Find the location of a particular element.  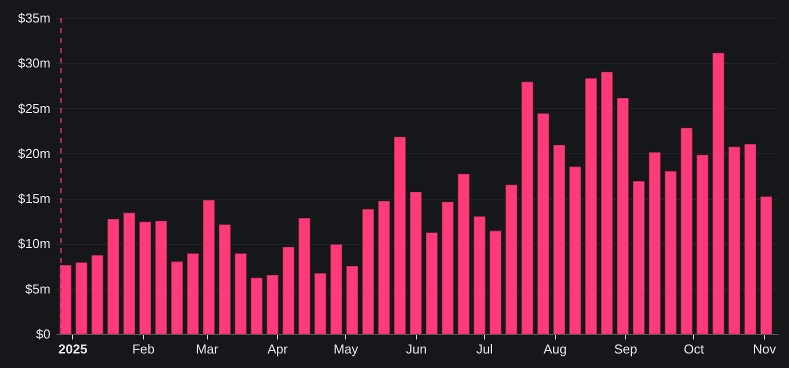

x-tick-label: Jul is located at coordinates (485, 349).